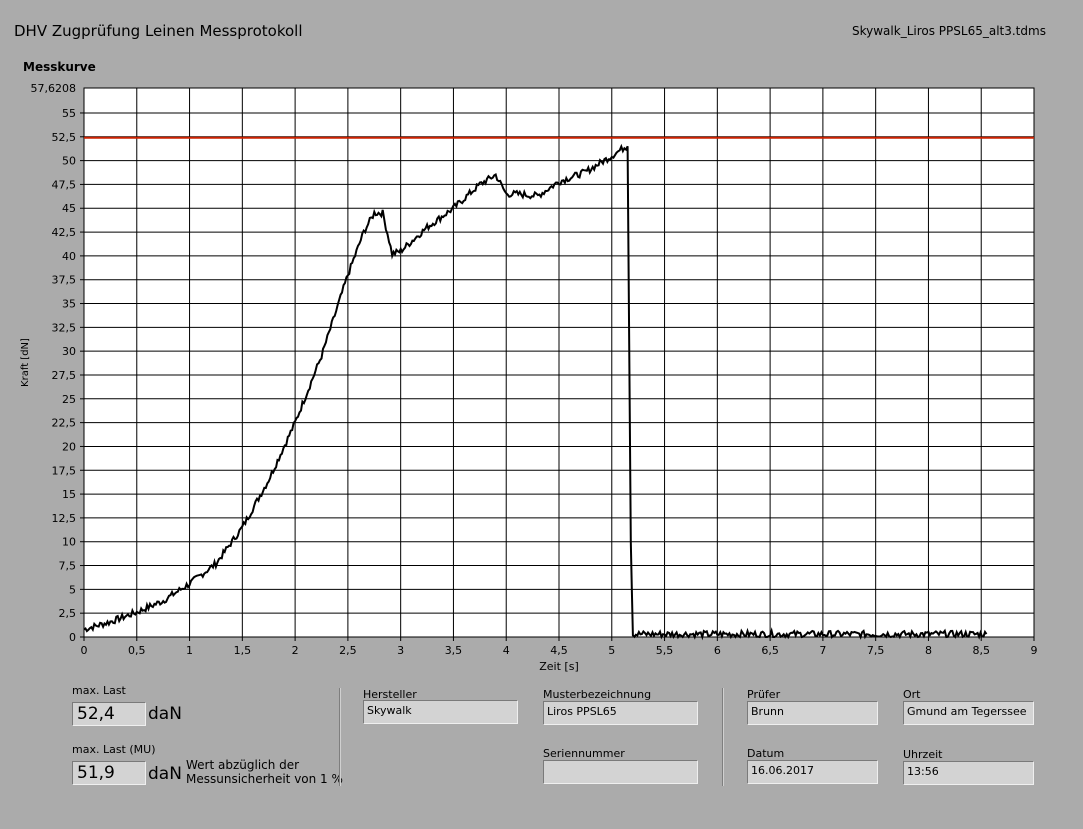  What do you see at coordinates (25, 362) in the screenshot?
I see `y-axis-label: Kraft [dN]` at bounding box center [25, 362].